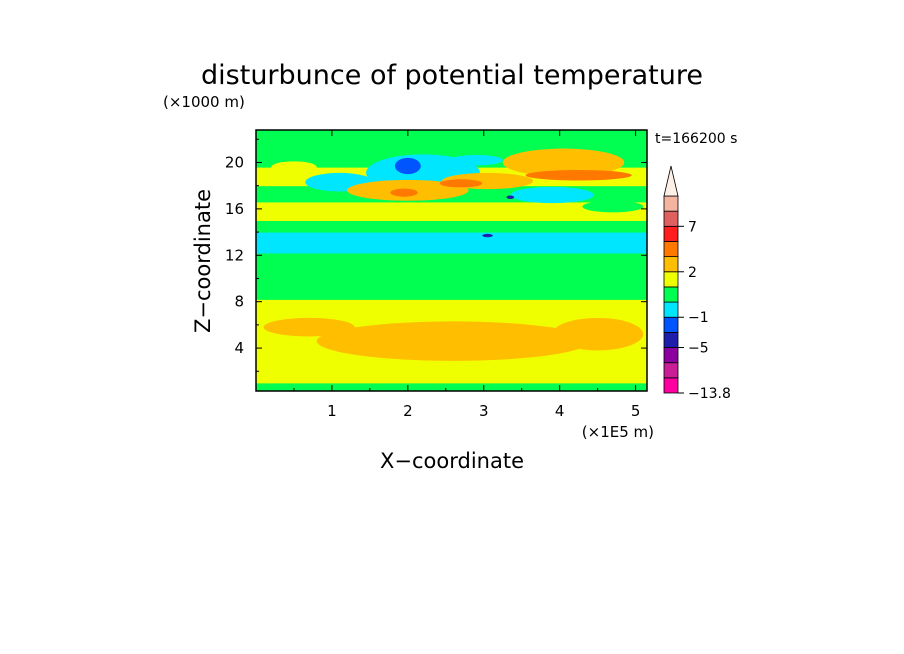 This screenshot has height=654, width=904. What do you see at coordinates (484, 411) in the screenshot?
I see `x-tick-label: 3` at bounding box center [484, 411].